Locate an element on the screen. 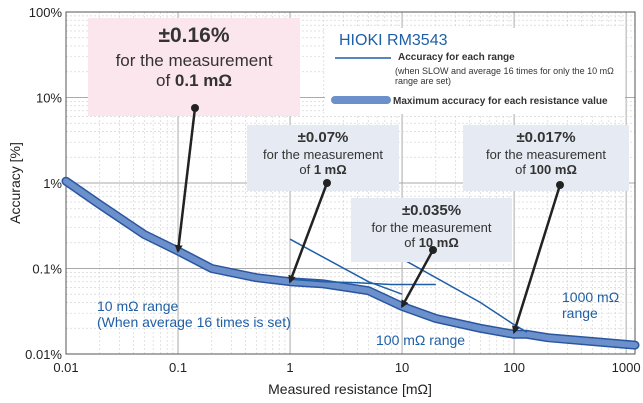  range-label-1000-mohm: 1000 mΩ range is located at coordinates (591, 305).